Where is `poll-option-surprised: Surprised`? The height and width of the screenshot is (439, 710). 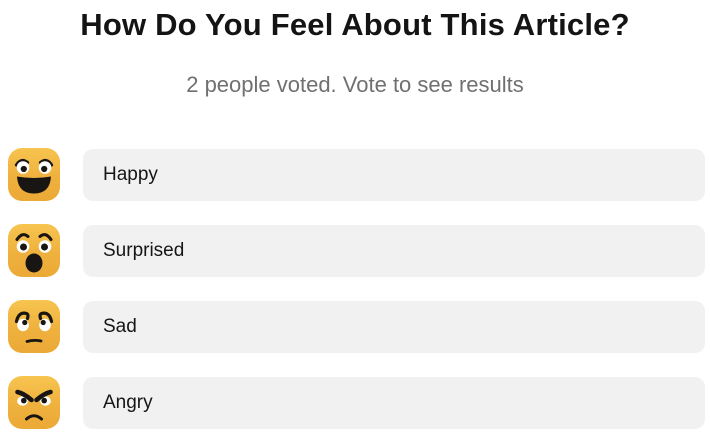
poll-option-surprised: Surprised is located at coordinates (356, 250).